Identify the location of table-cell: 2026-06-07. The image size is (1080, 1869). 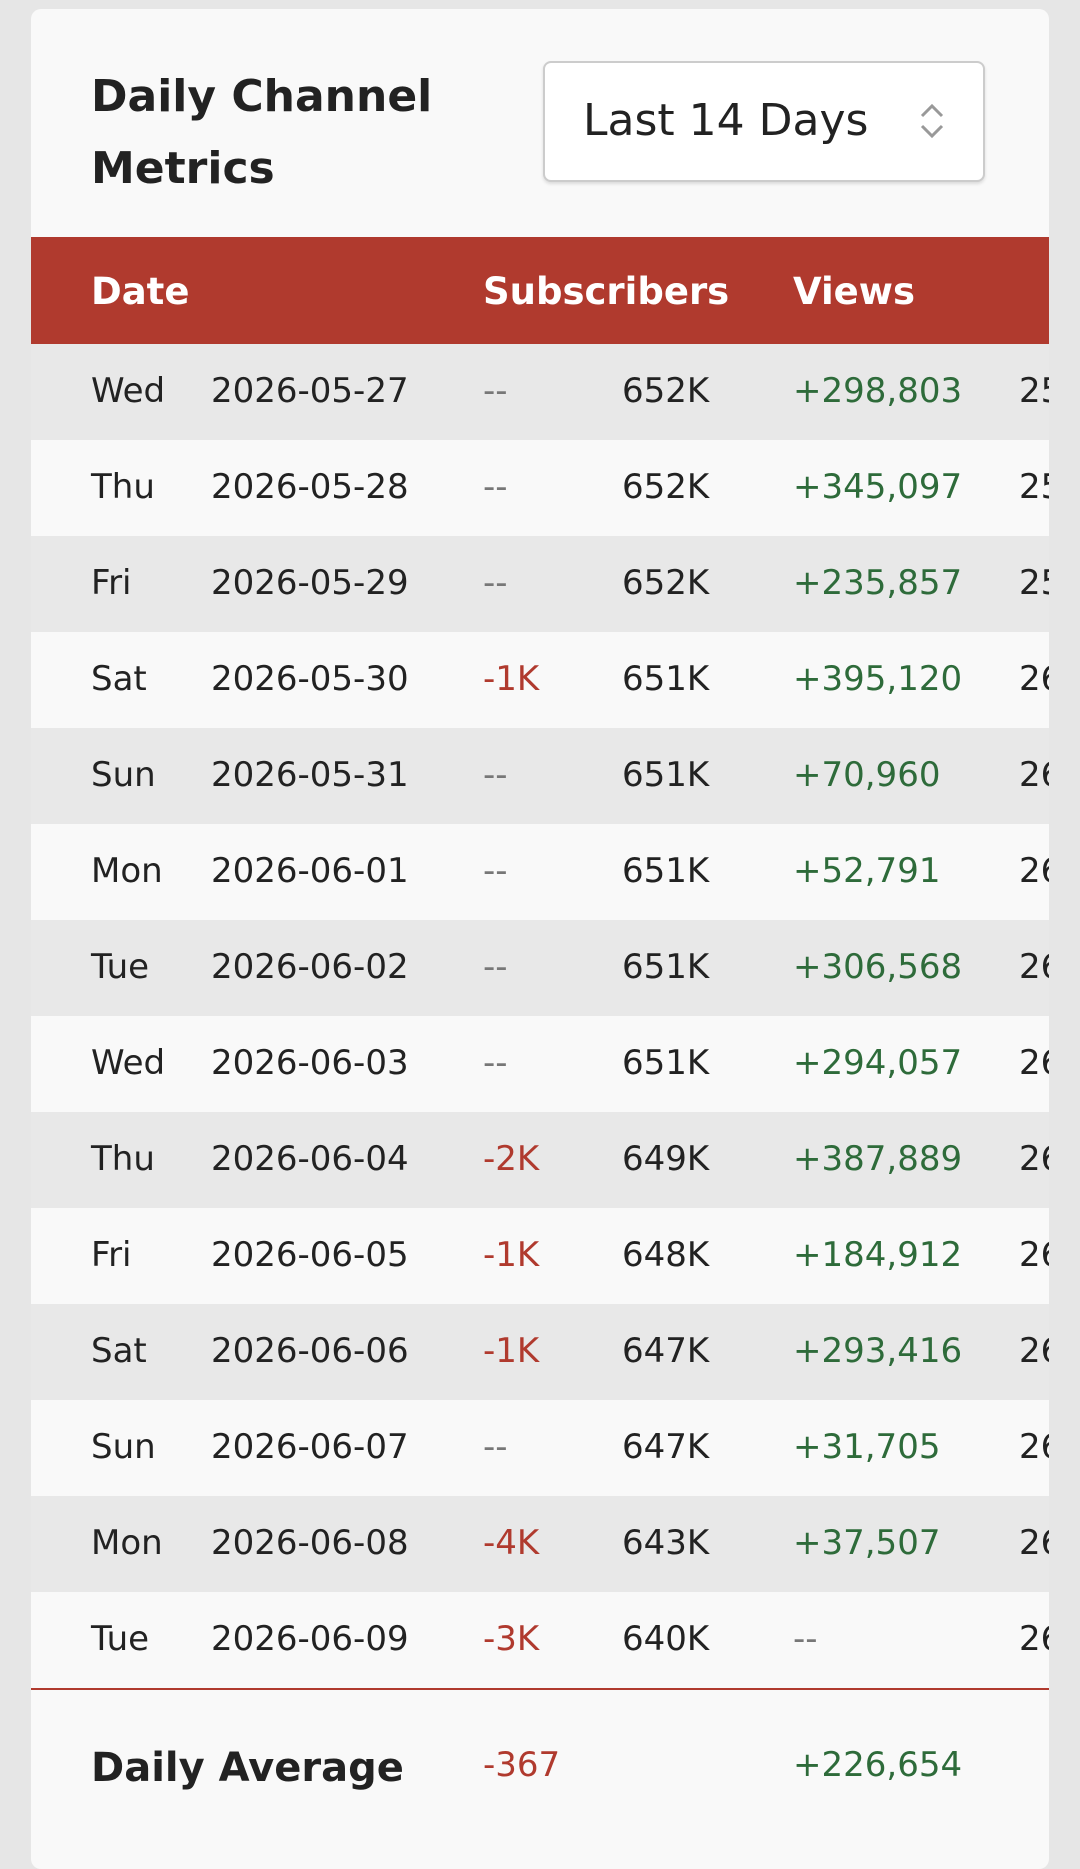
(310, 1447).